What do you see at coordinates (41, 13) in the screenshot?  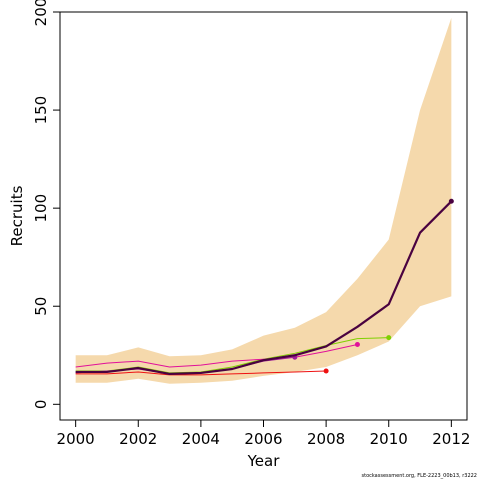 I see `y-tick-label: 200` at bounding box center [41, 13].